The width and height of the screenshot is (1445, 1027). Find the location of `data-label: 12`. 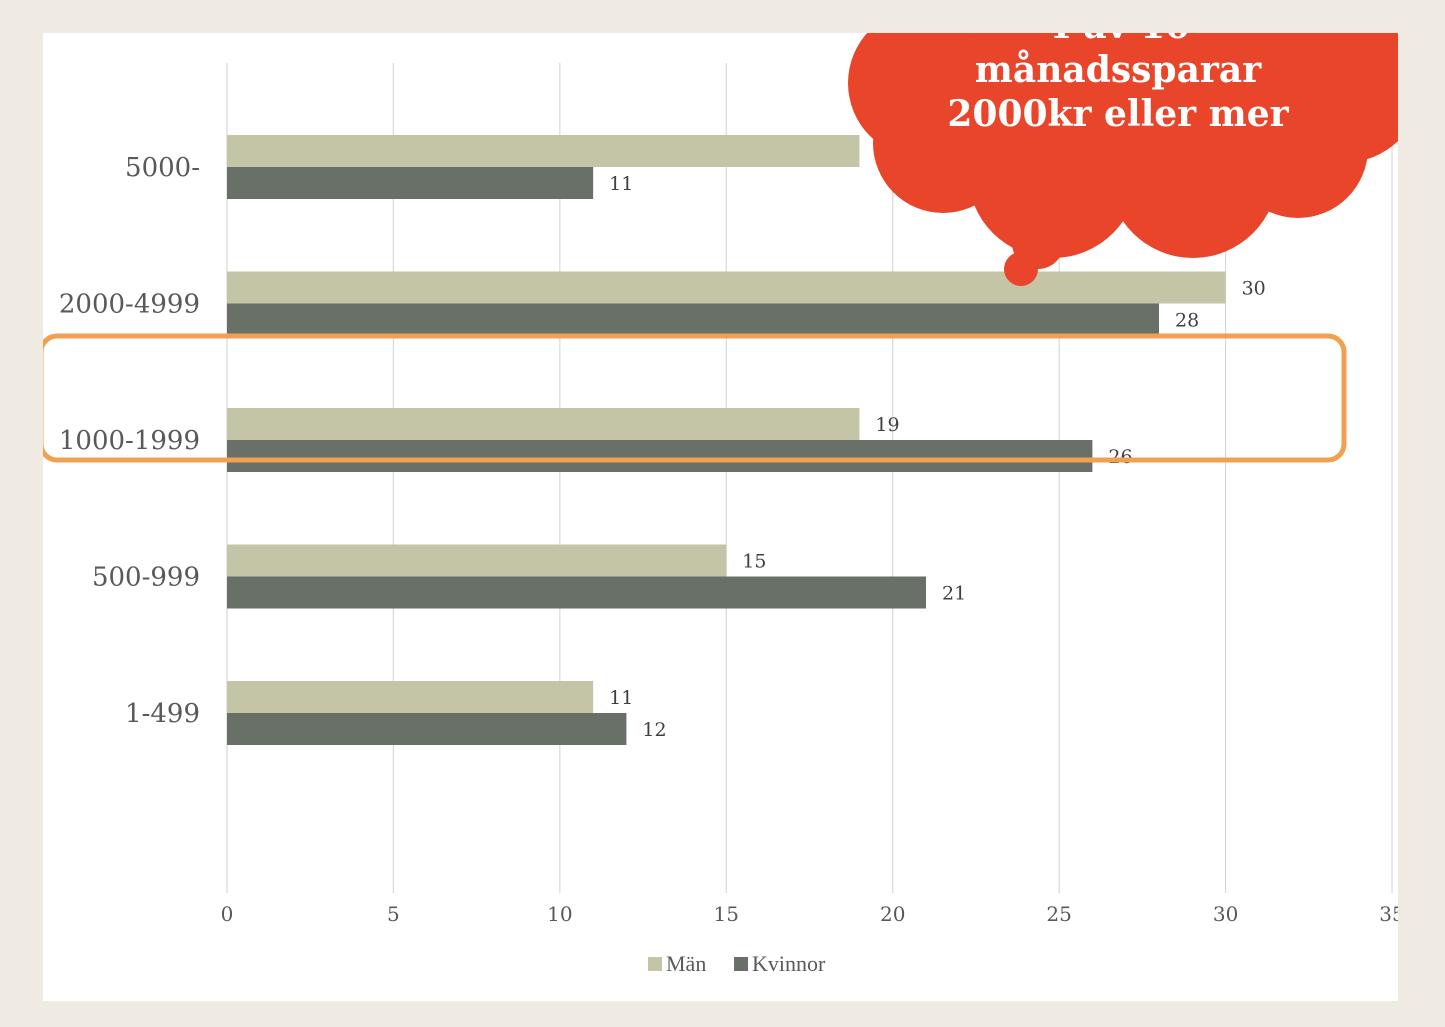

data-label: 12 is located at coordinates (654, 730).